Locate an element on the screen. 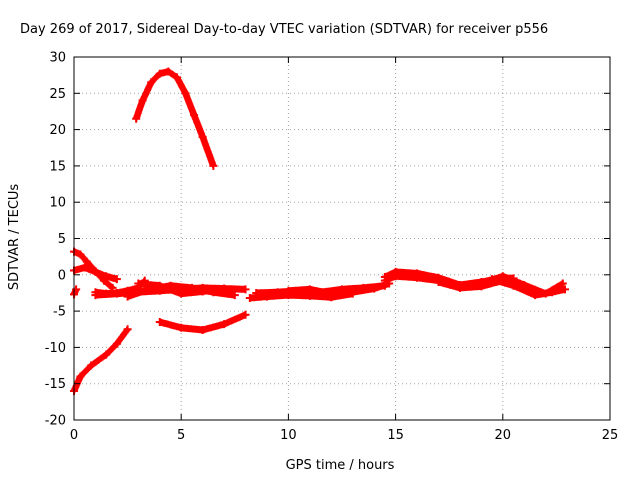  y-tick-label: 10 is located at coordinates (57, 203).